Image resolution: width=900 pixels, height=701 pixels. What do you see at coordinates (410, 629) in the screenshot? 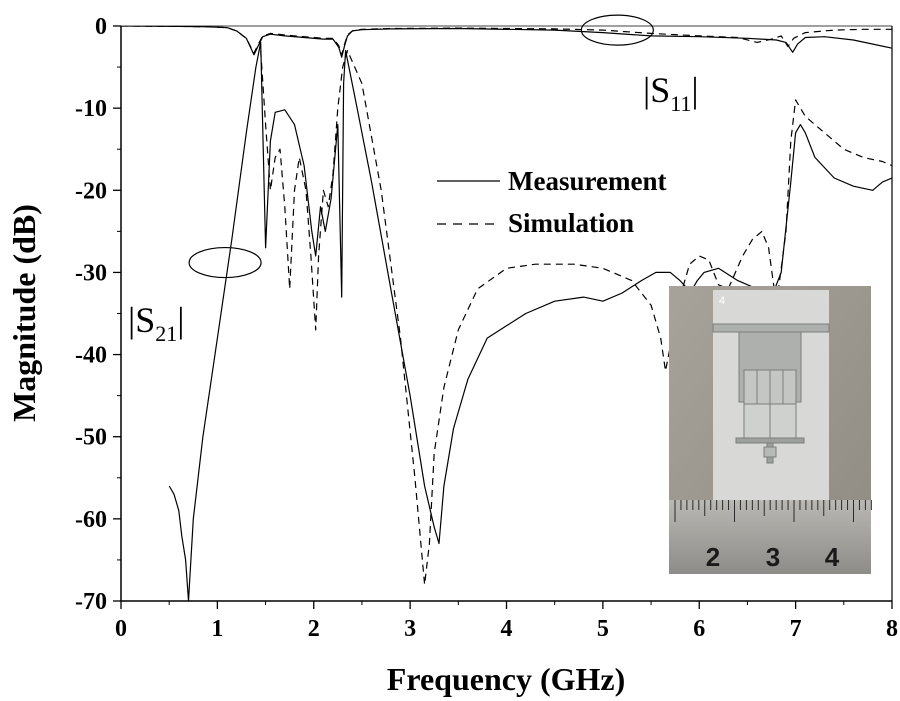
I see `x-tick-label: 3` at bounding box center [410, 629].